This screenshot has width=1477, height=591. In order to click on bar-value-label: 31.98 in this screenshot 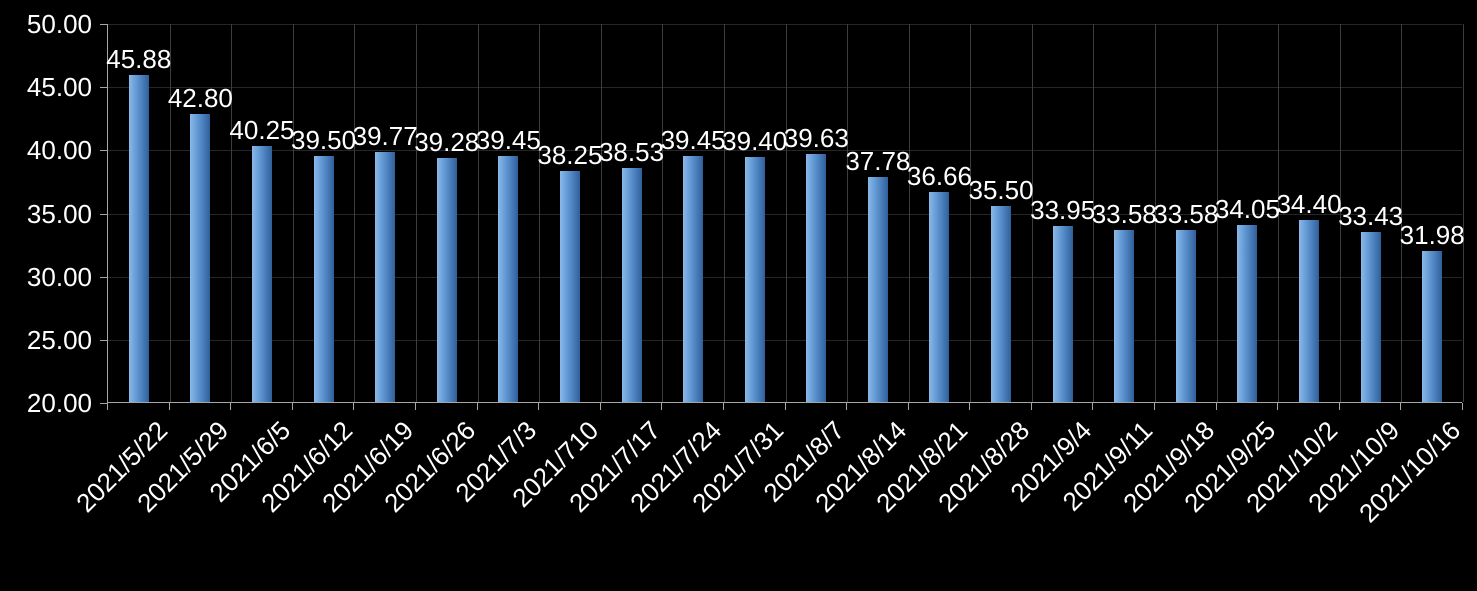, I will do `click(1432, 234)`.